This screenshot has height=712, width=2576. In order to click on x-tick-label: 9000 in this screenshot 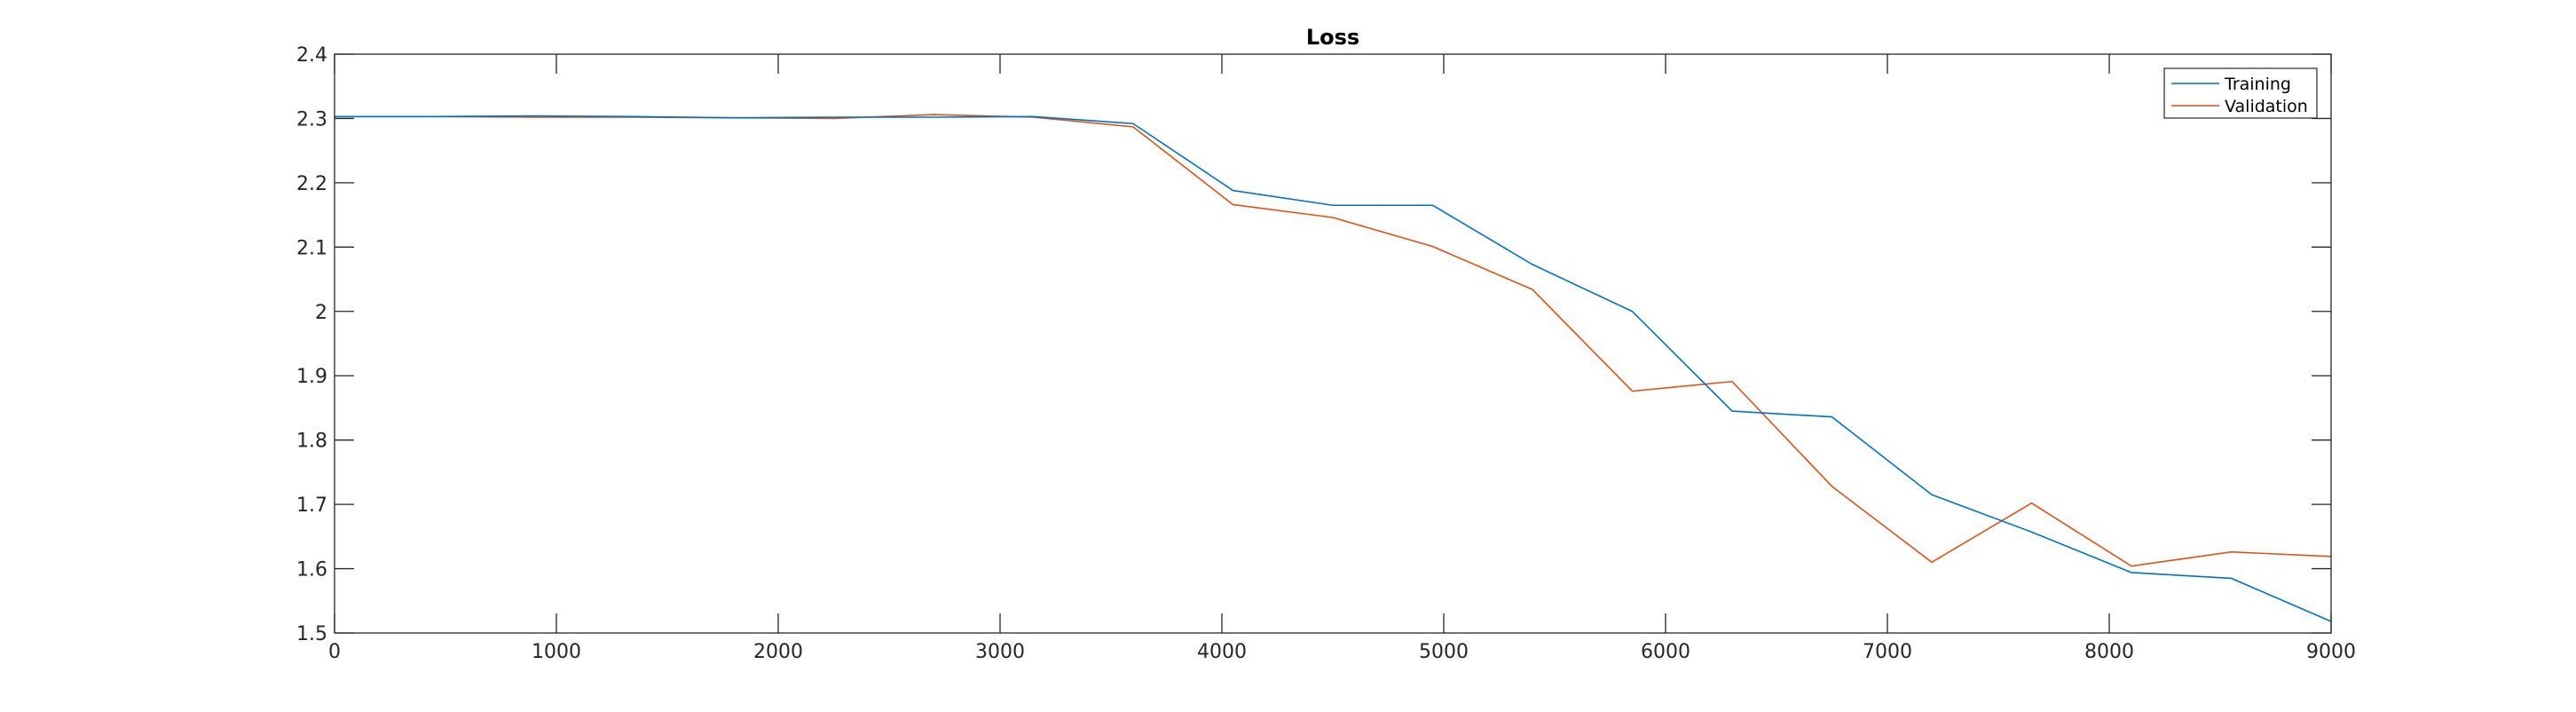, I will do `click(2331, 652)`.